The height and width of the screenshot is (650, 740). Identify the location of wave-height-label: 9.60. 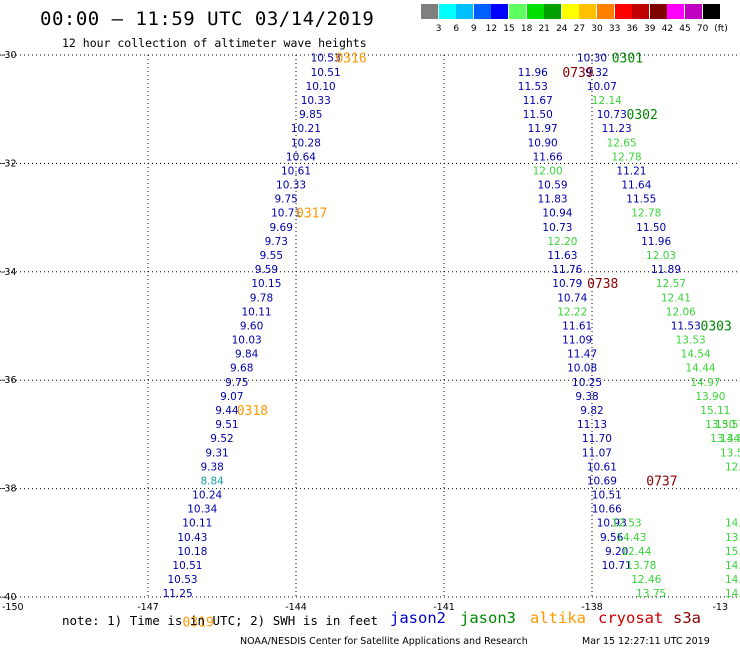
(251, 326).